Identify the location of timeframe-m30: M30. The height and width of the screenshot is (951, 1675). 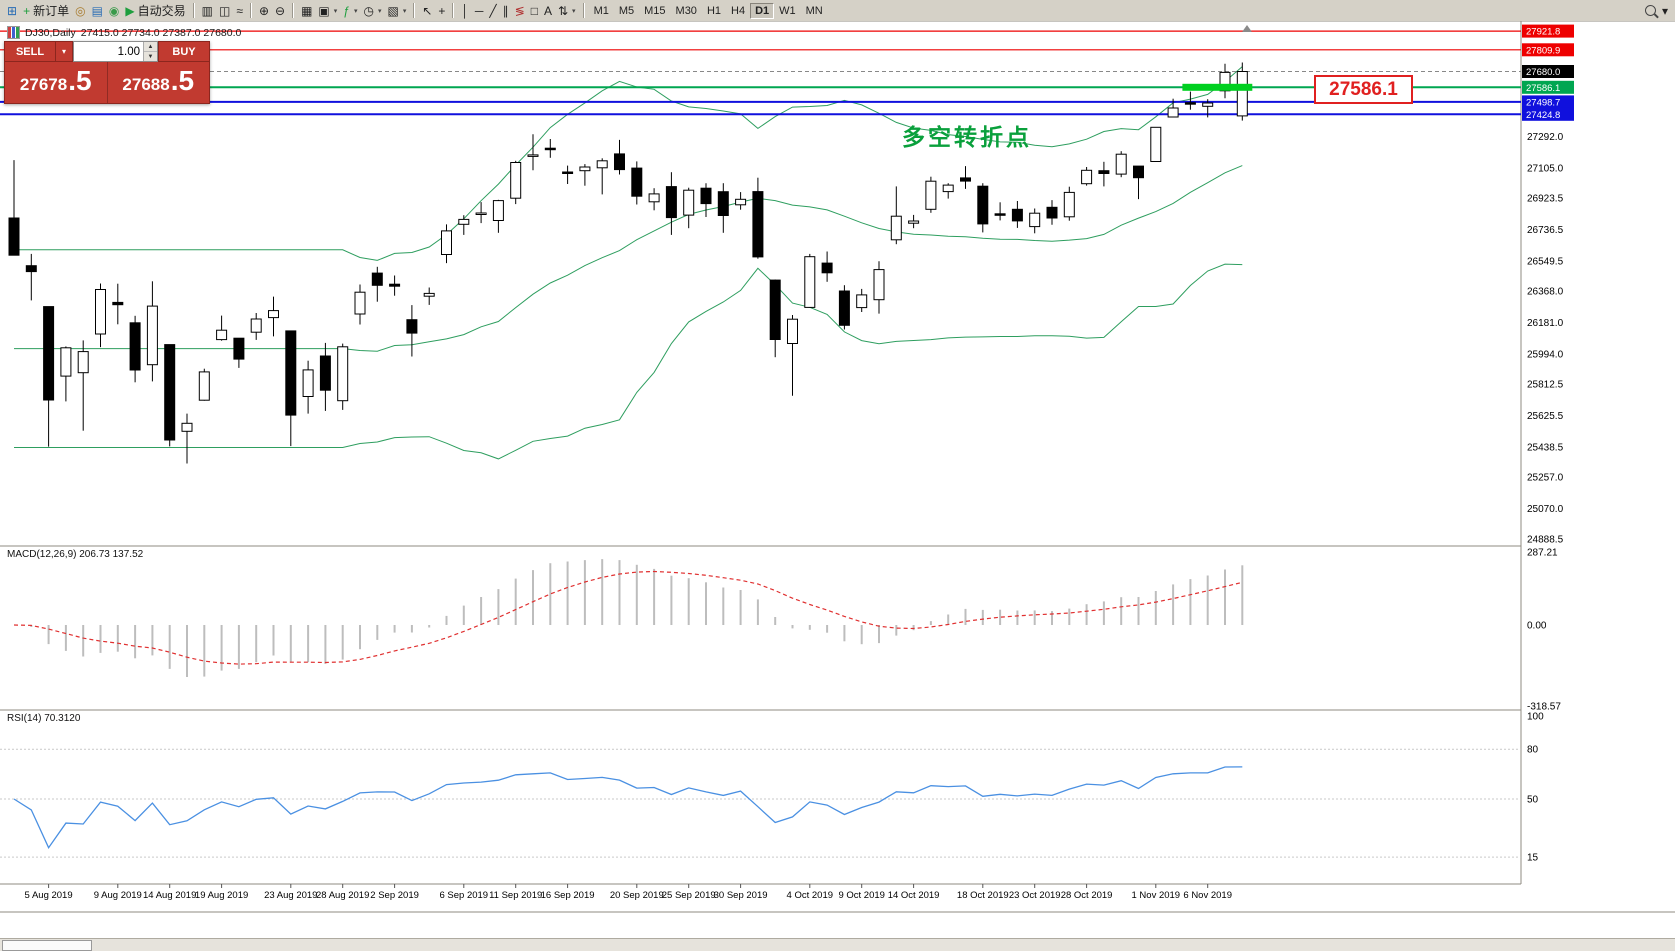
(686, 10).